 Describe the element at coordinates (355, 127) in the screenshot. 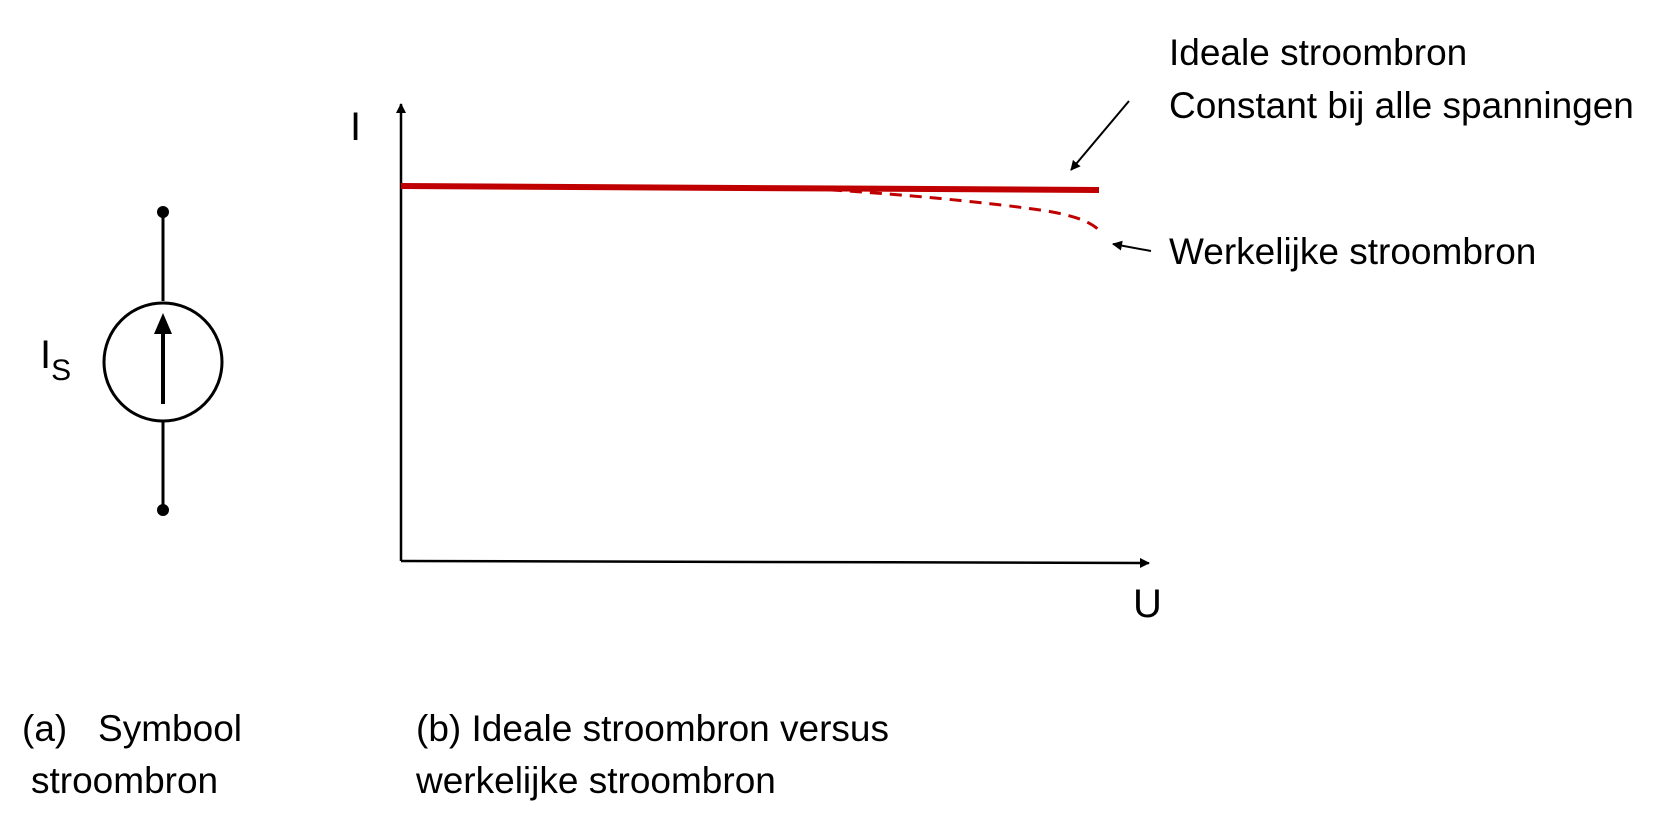

I see `y-axis-label: I` at that location.